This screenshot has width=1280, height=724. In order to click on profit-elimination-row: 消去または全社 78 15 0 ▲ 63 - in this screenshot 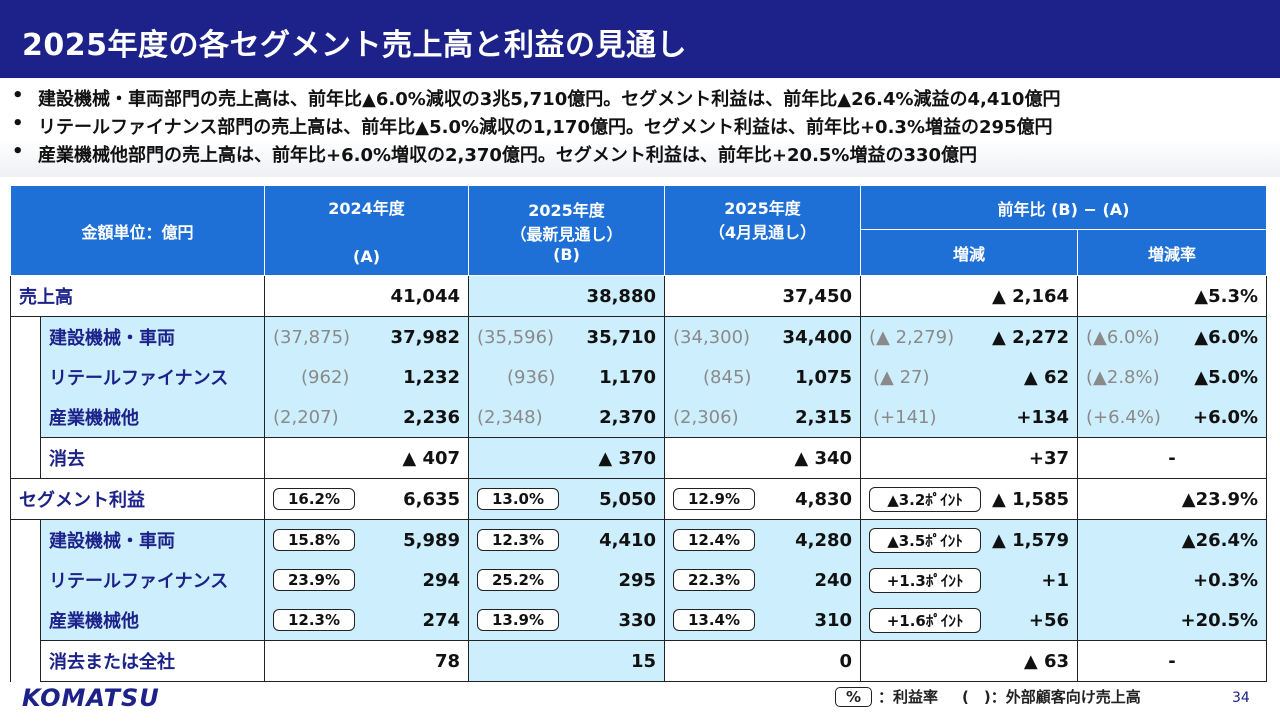, I will do `click(639, 661)`.